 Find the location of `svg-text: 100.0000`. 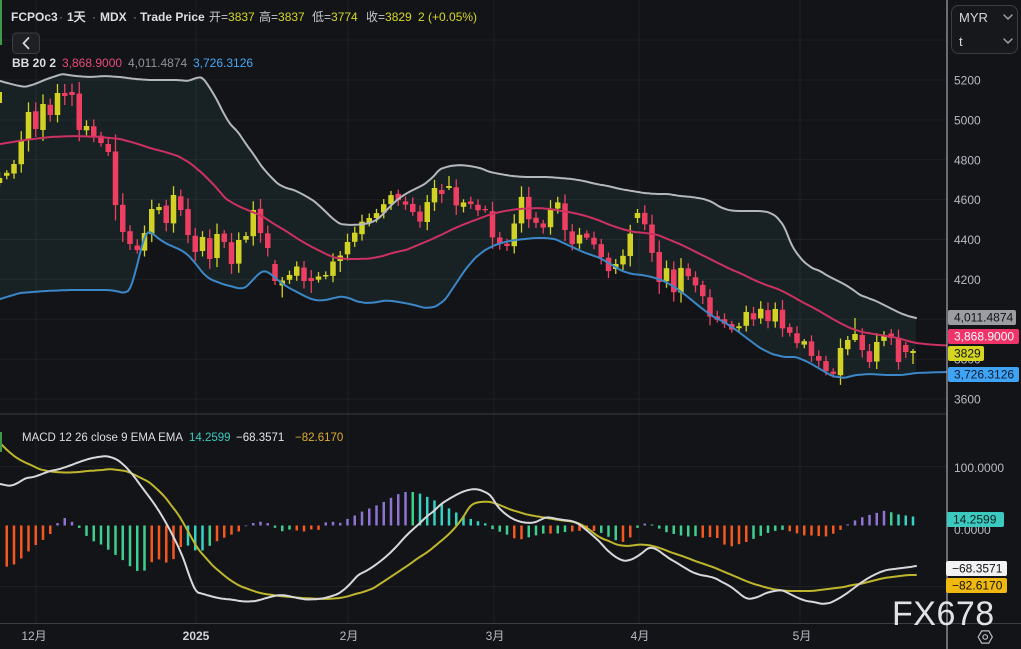

svg-text: 100.0000 is located at coordinates (979, 468).